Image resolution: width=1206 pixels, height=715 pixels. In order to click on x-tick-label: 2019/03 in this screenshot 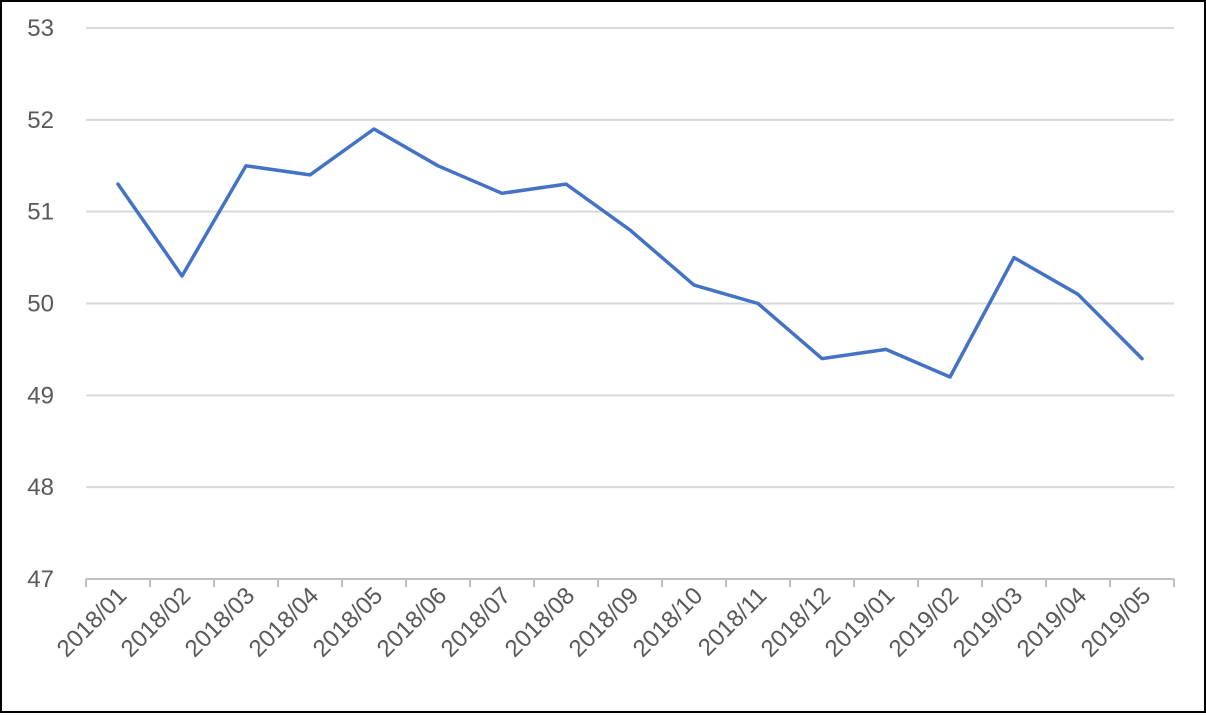, I will do `click(988, 622)`.